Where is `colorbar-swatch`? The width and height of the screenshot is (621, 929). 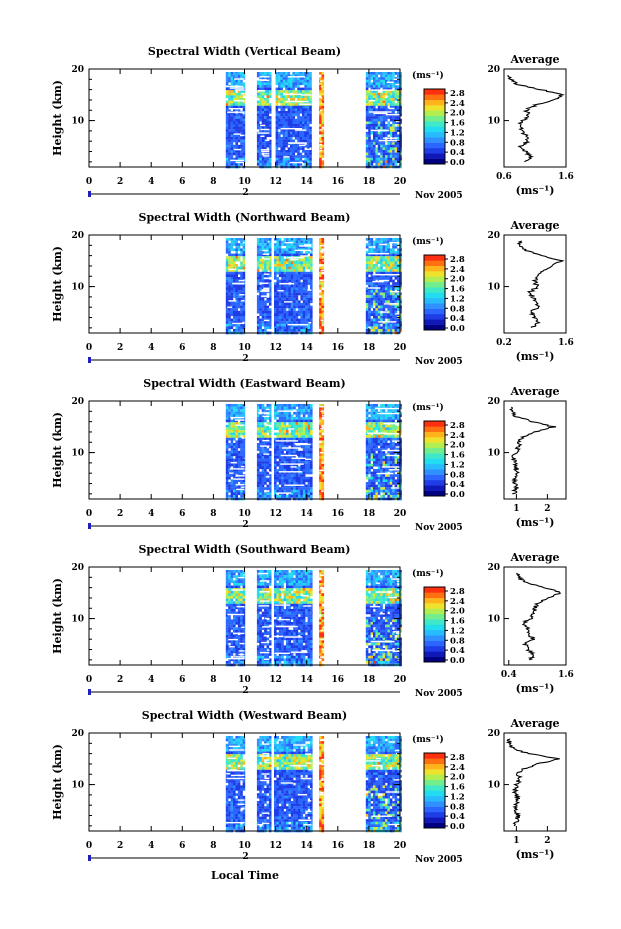 colorbar-swatch is located at coordinates (434, 306).